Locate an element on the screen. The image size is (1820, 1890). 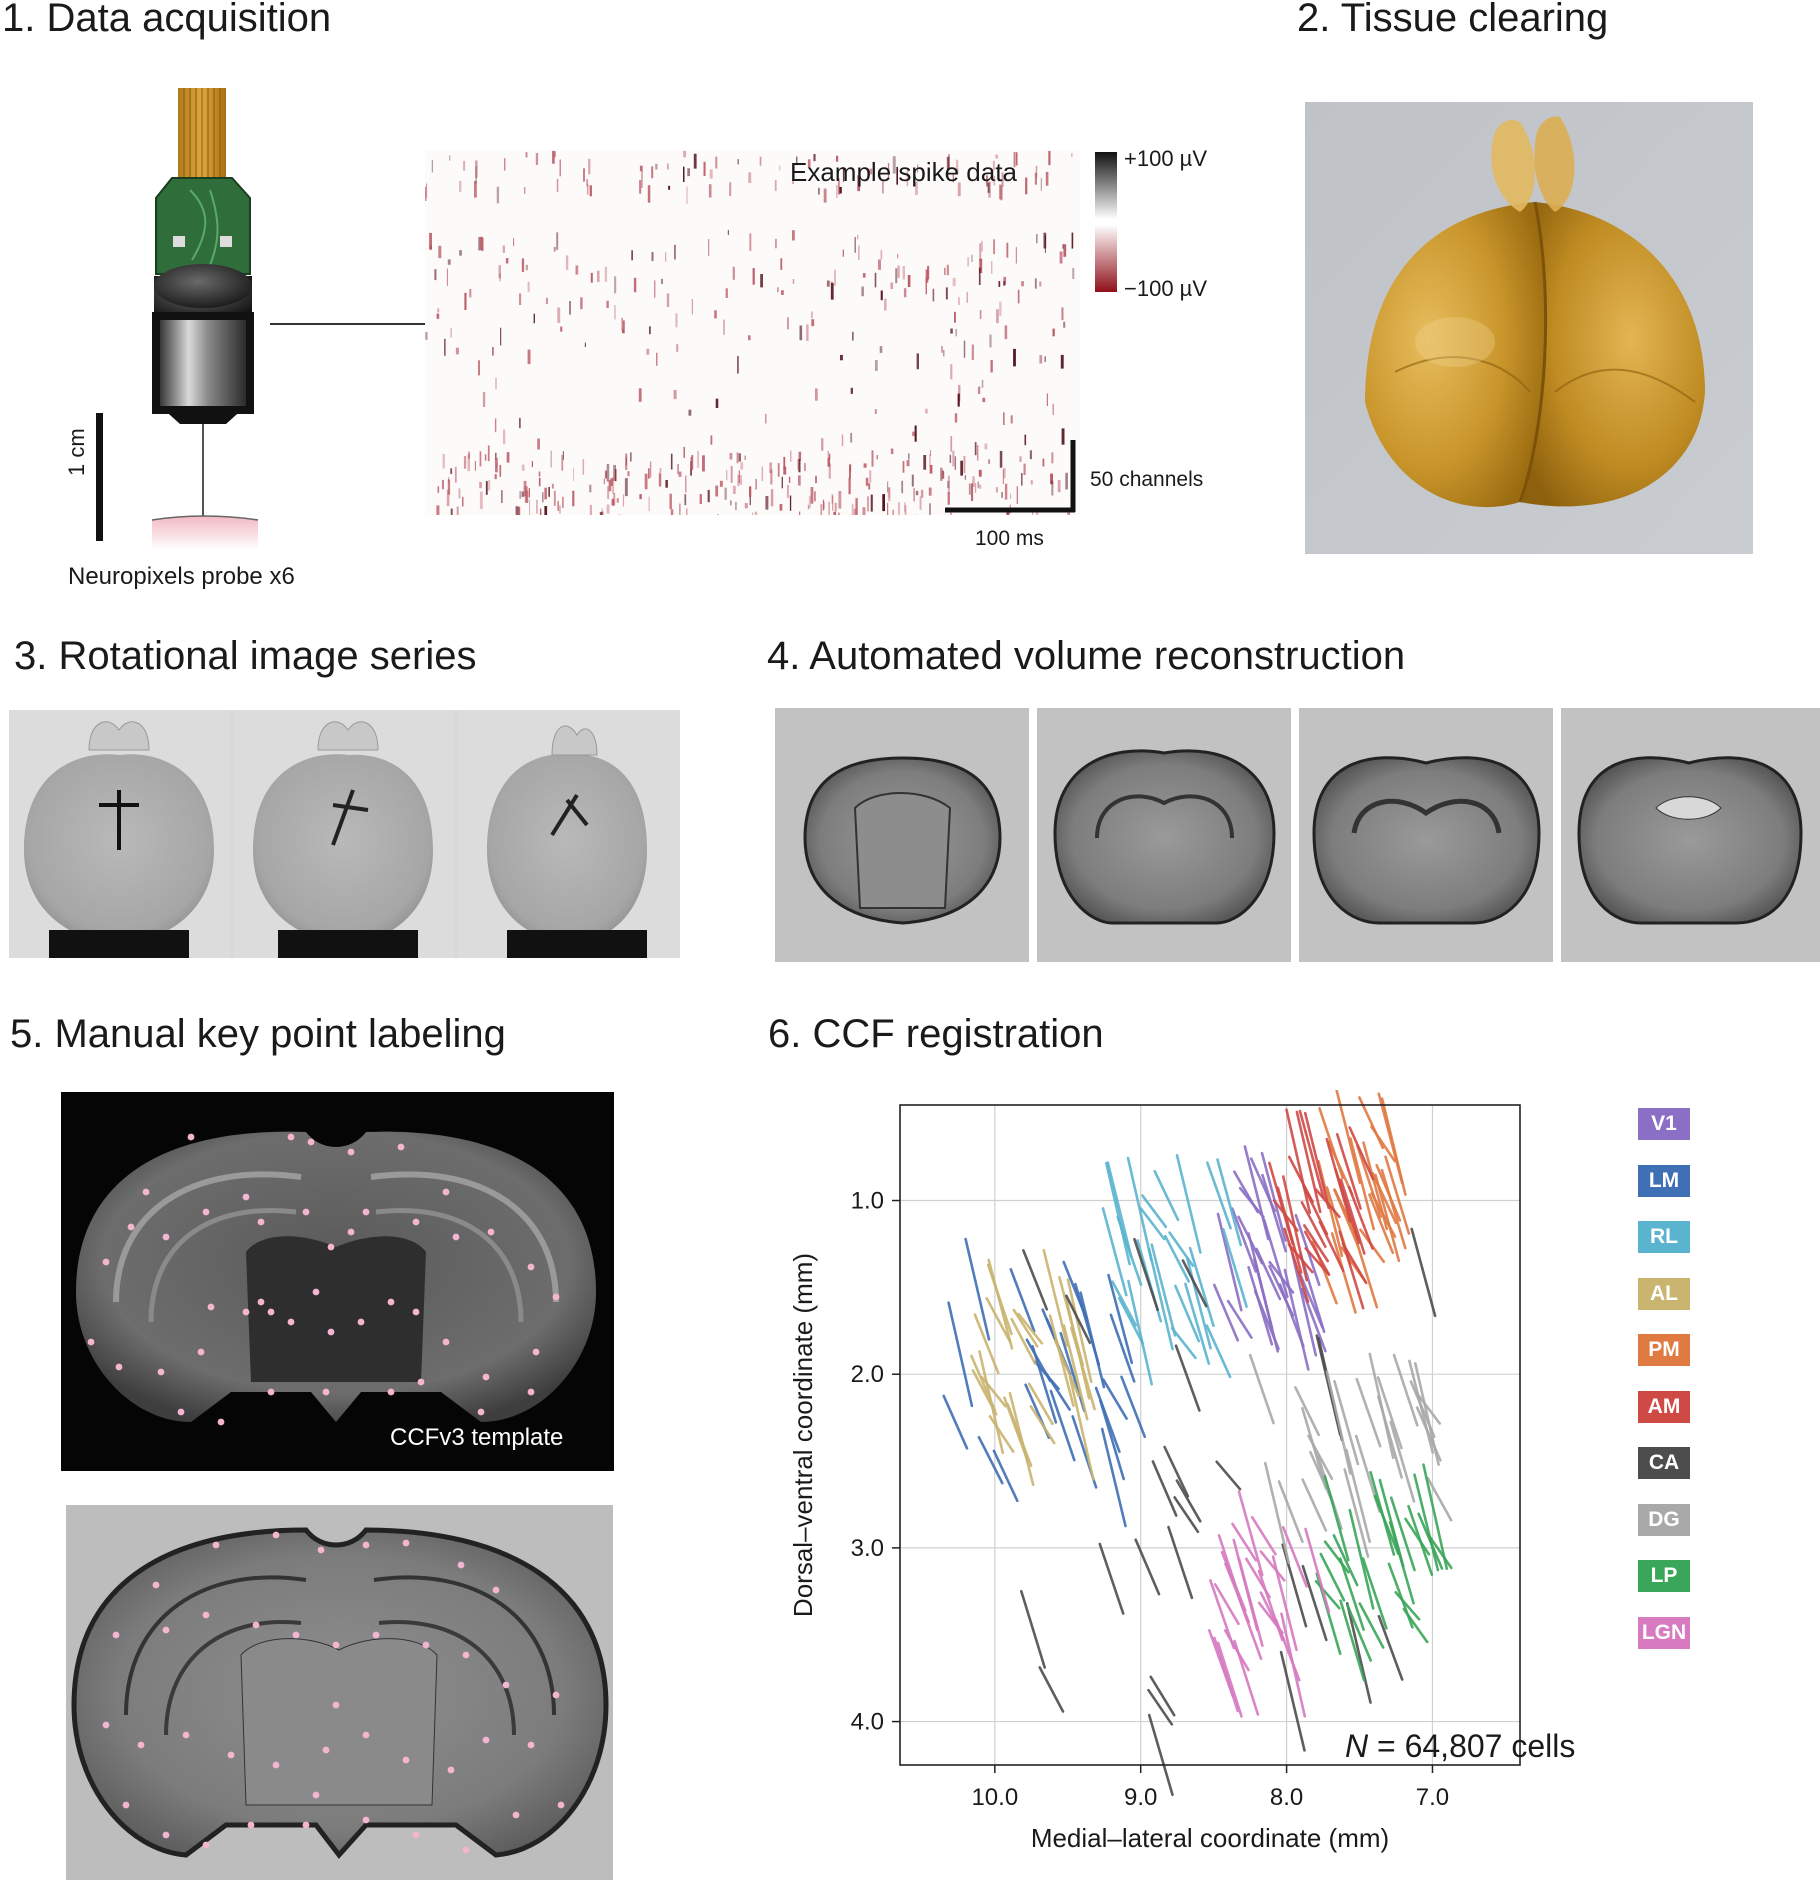
colorbar-bottom-label: −100 µV is located at coordinates (1166, 288).